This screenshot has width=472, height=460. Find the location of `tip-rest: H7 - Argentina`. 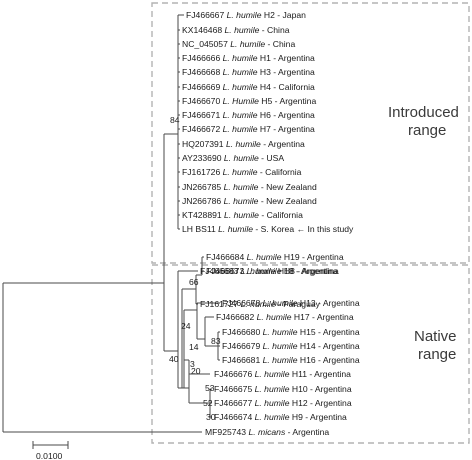

tip-rest: H7 - Argentina is located at coordinates (287, 129).